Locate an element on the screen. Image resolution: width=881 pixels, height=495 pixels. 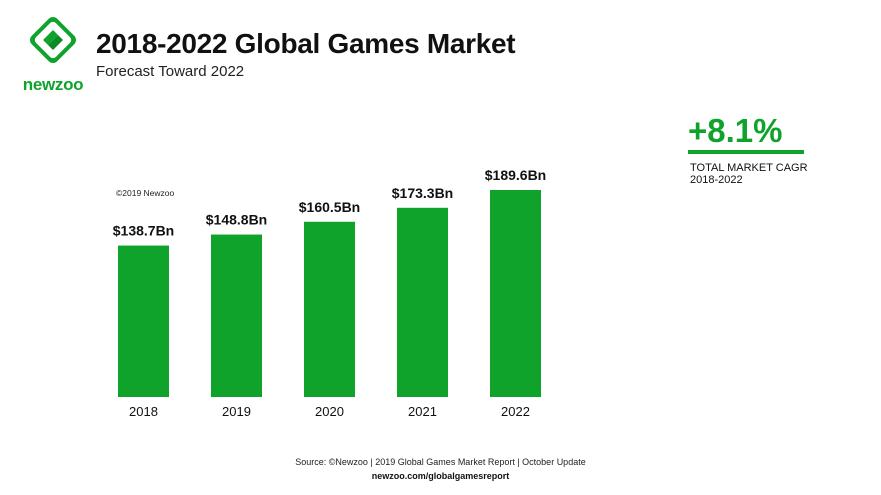
value-label-2018: $138.7Bn is located at coordinates (143, 231).